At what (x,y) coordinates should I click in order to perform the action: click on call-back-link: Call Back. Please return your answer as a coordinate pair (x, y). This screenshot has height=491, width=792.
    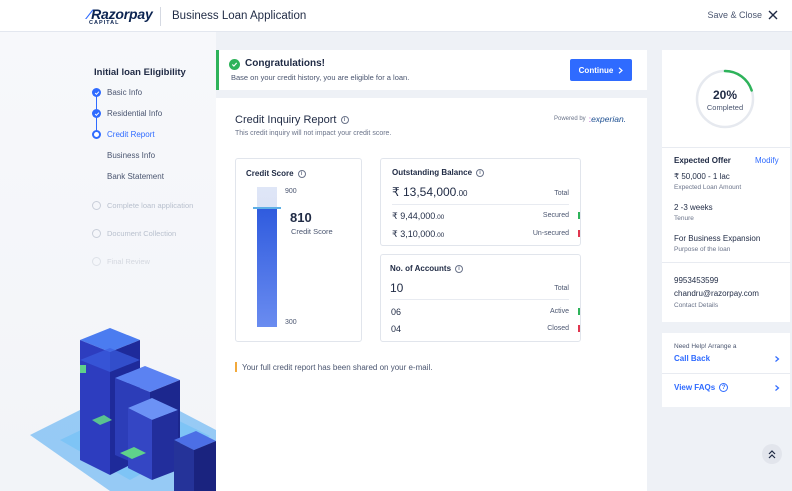
    Looking at the image, I should click on (692, 358).